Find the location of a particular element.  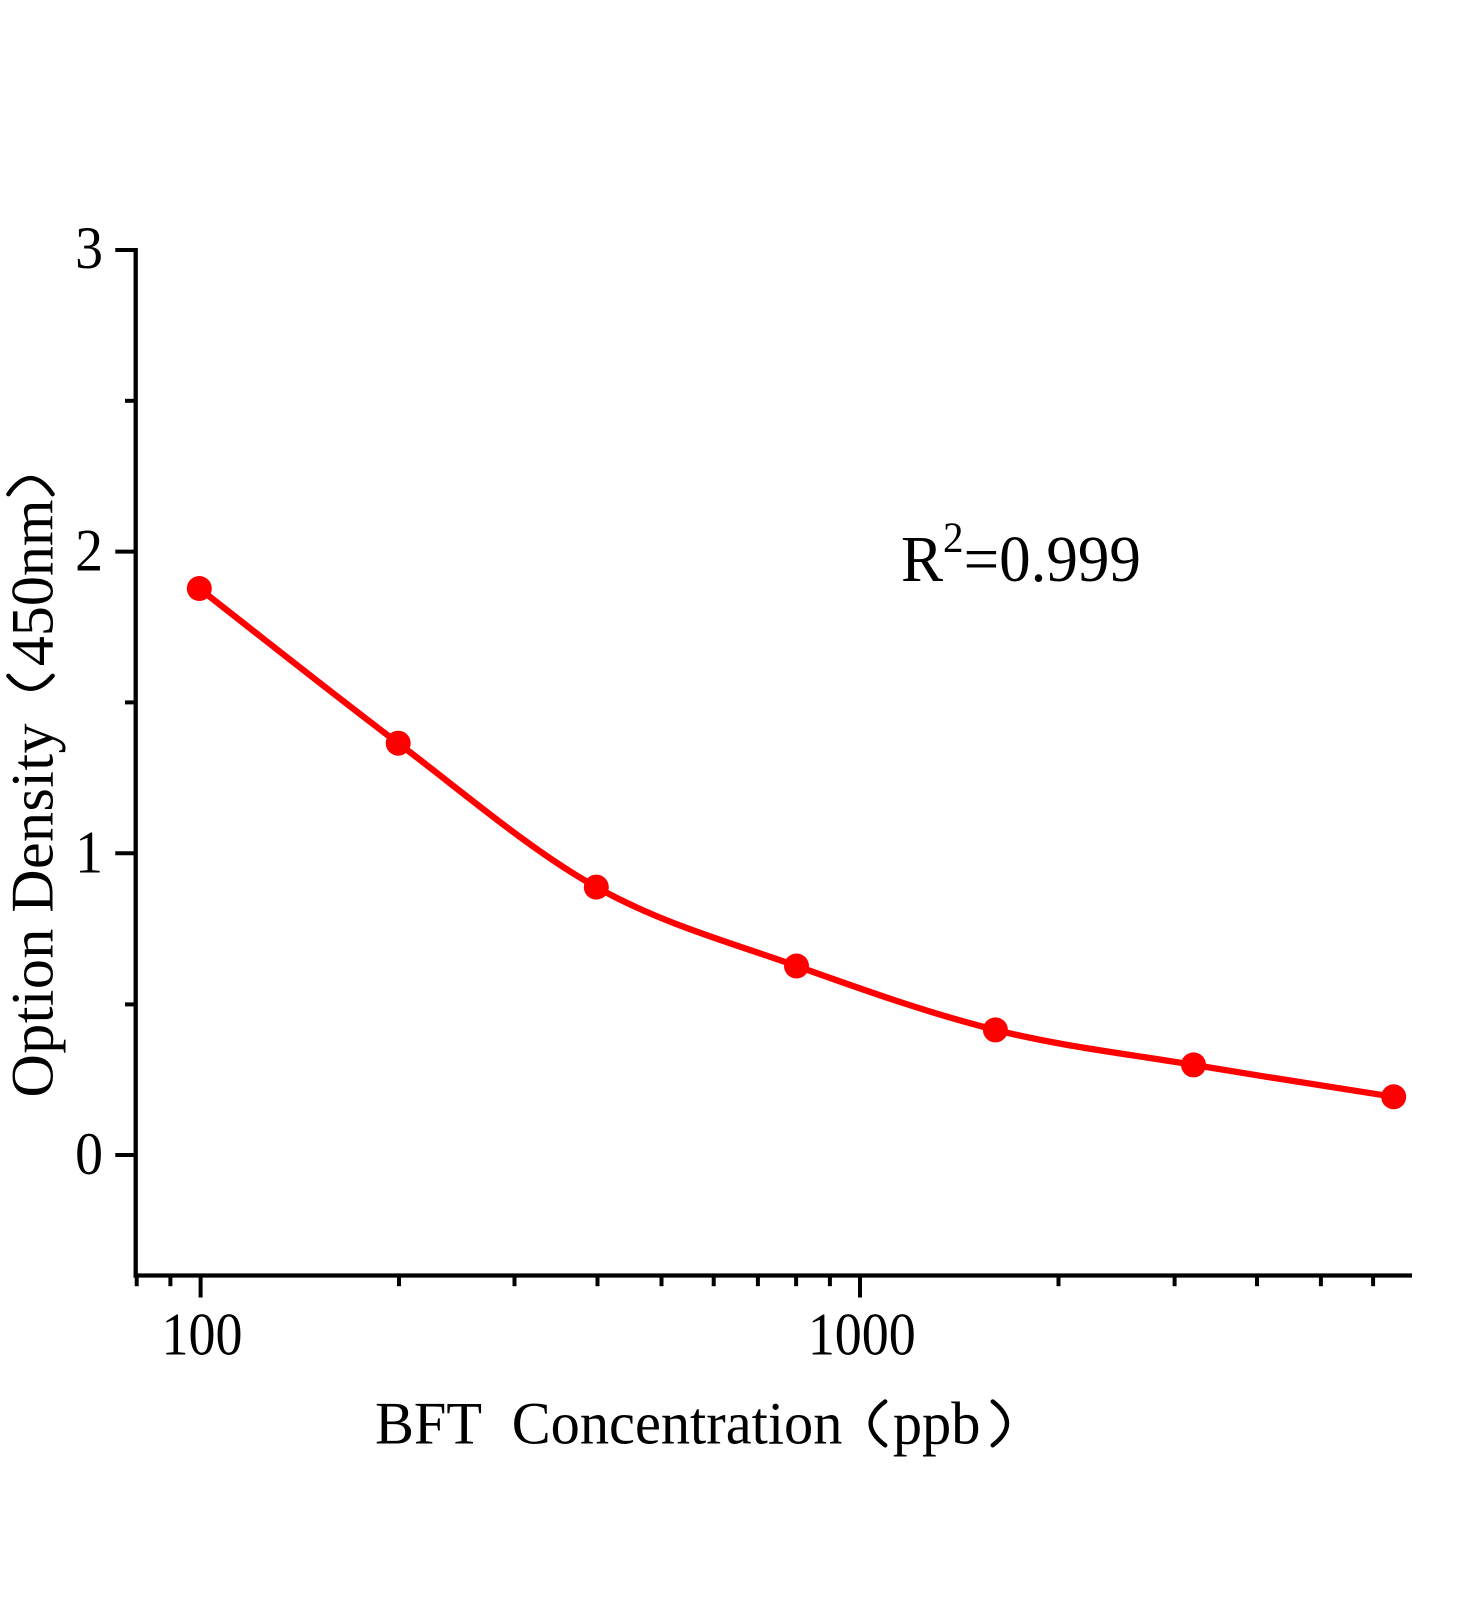

svg-text: 100 is located at coordinates (202, 1335).